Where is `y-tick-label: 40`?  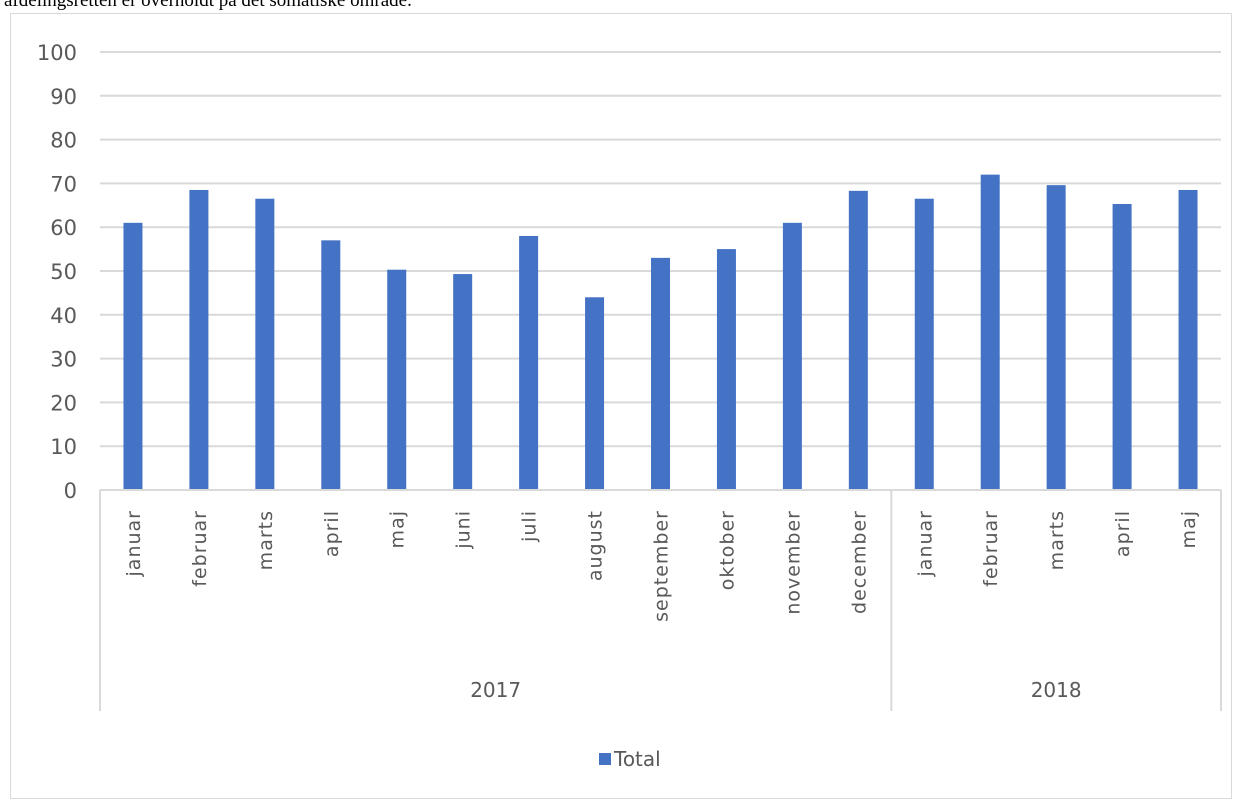 y-tick-label: 40 is located at coordinates (63, 316).